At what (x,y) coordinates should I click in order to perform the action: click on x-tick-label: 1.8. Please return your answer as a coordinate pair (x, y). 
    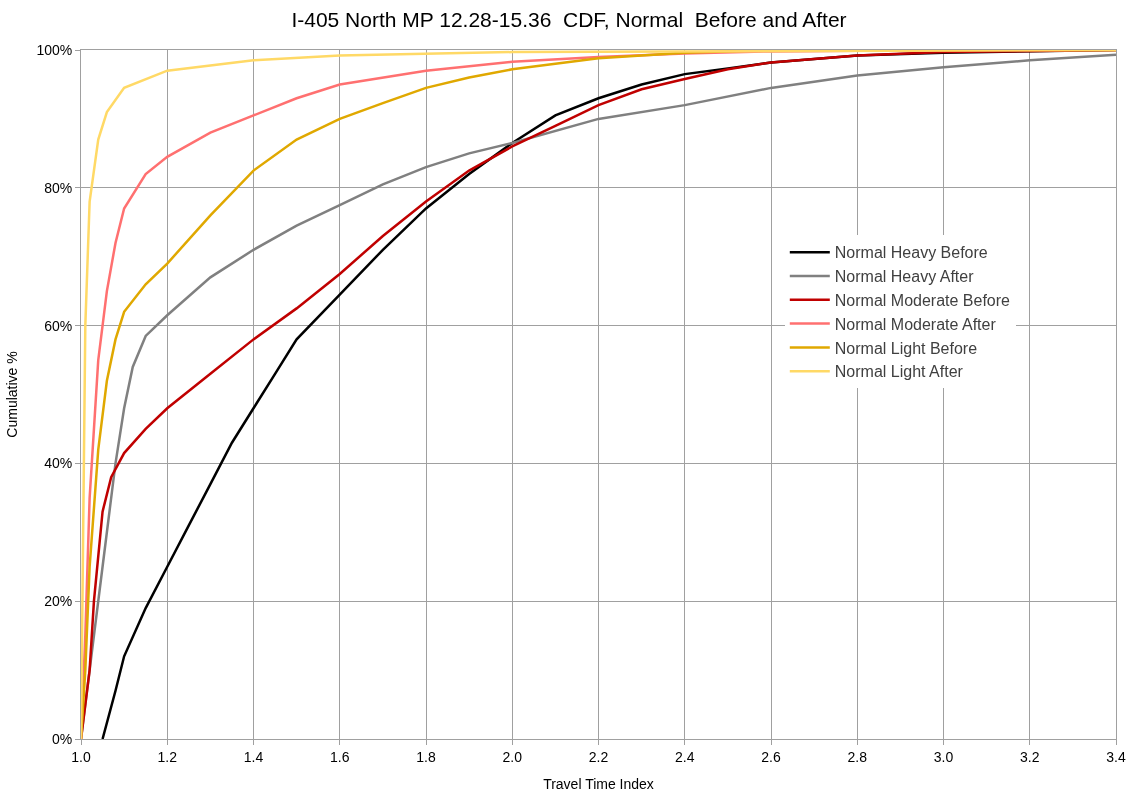
    Looking at the image, I should click on (426, 756).